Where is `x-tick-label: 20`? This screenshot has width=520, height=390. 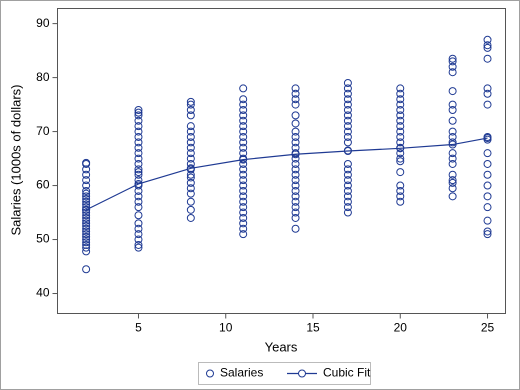
x-tick-label: 20 is located at coordinates (401, 328).